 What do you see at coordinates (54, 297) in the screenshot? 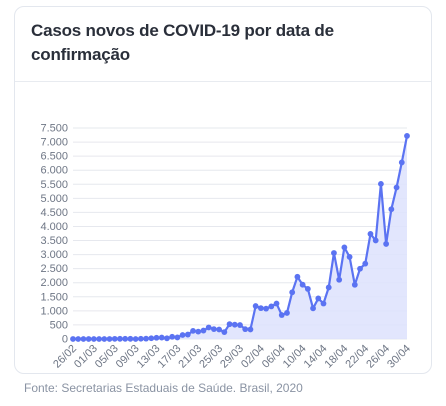
I see `y-tick-label: 1.500` at bounding box center [54, 297].